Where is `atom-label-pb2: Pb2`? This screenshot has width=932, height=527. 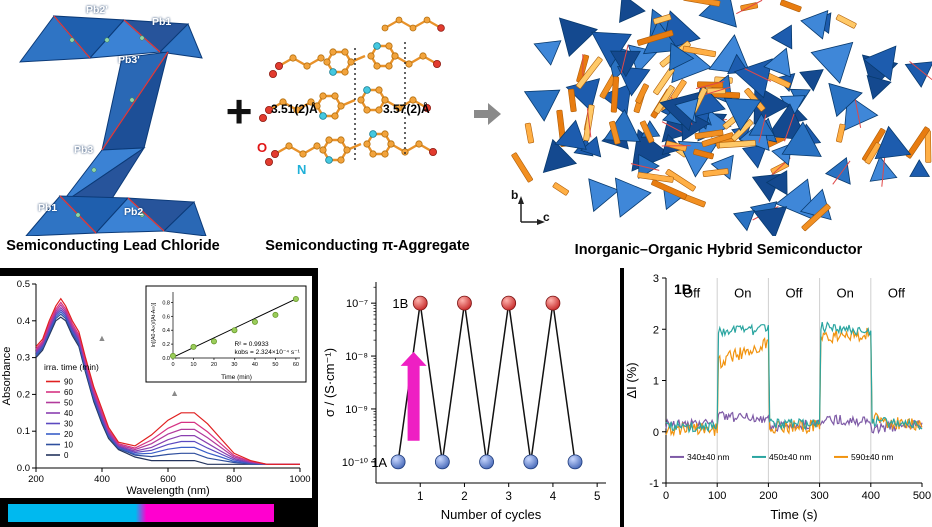 atom-label-pb2: Pb2 is located at coordinates (134, 212).